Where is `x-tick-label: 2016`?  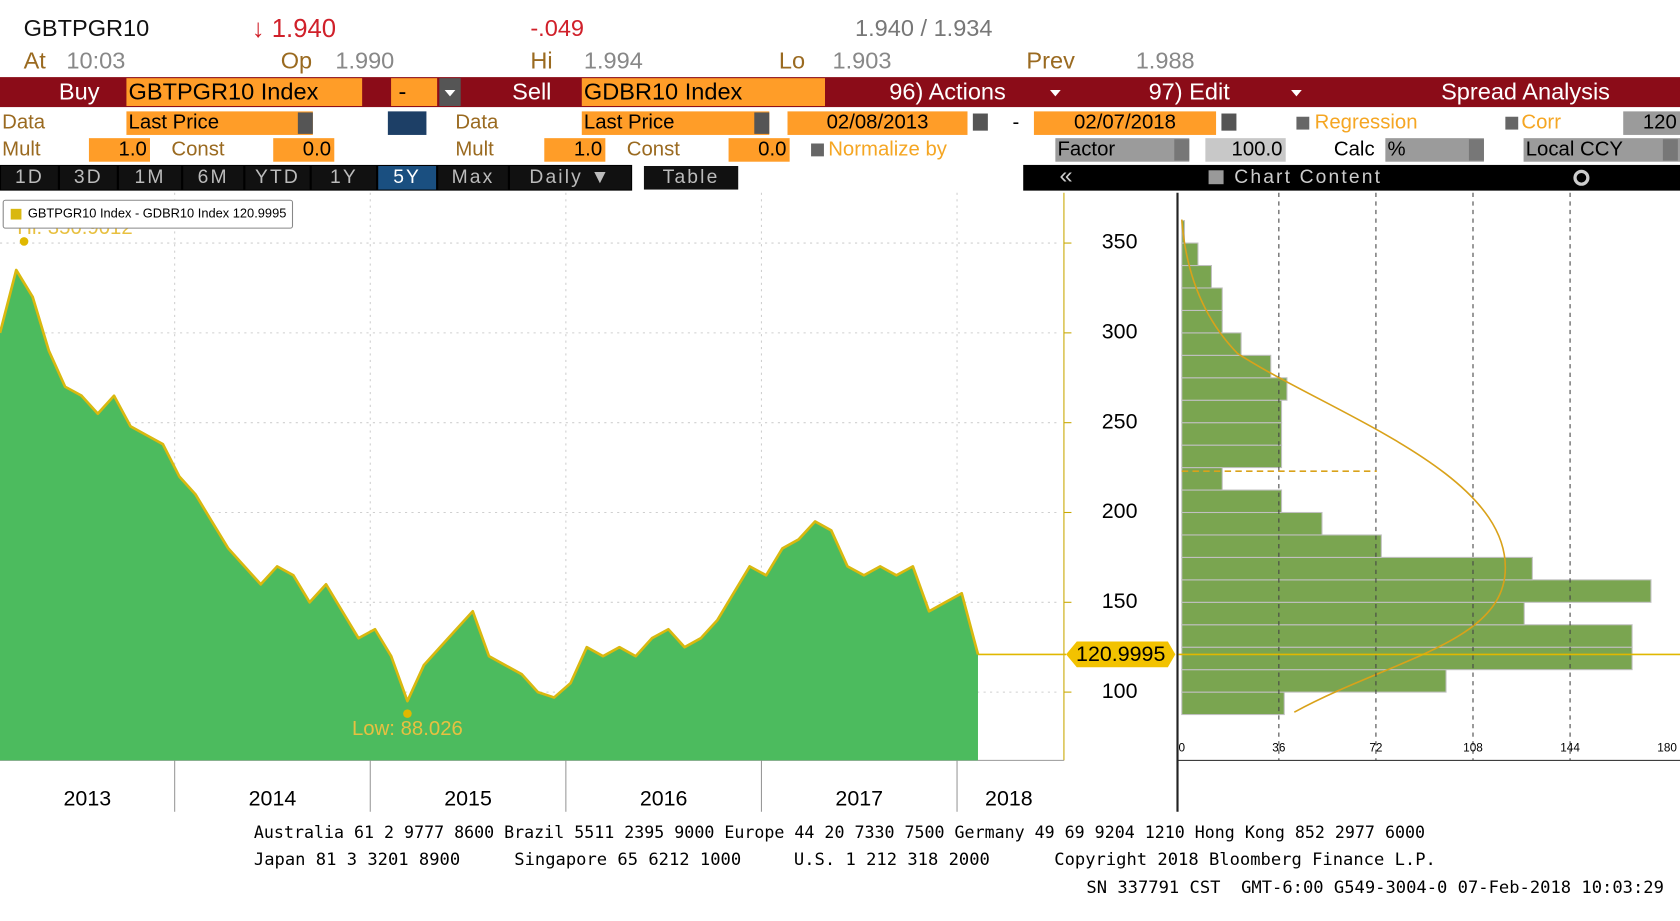 x-tick-label: 2016 is located at coordinates (664, 799).